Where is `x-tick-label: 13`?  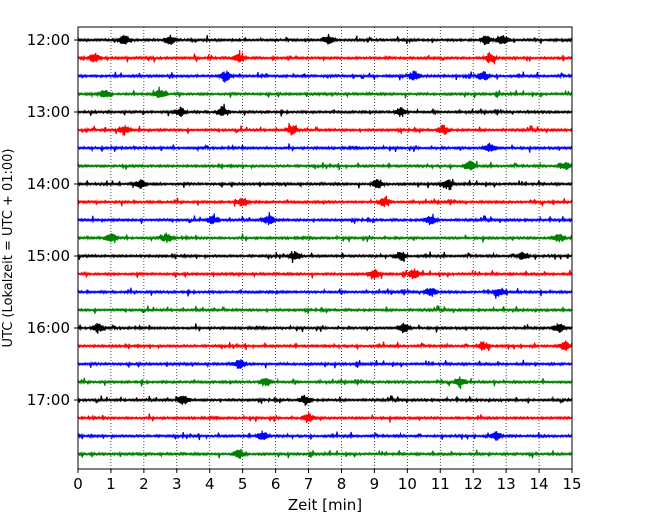 x-tick-label: 13 is located at coordinates (506, 484).